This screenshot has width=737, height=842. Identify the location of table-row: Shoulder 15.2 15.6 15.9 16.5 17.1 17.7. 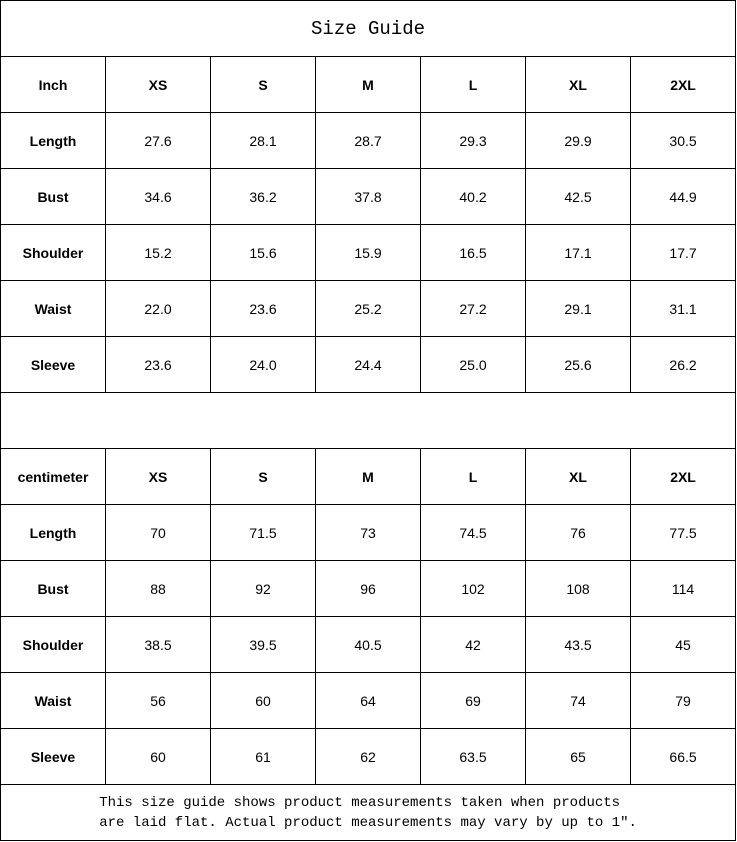
(368, 252).